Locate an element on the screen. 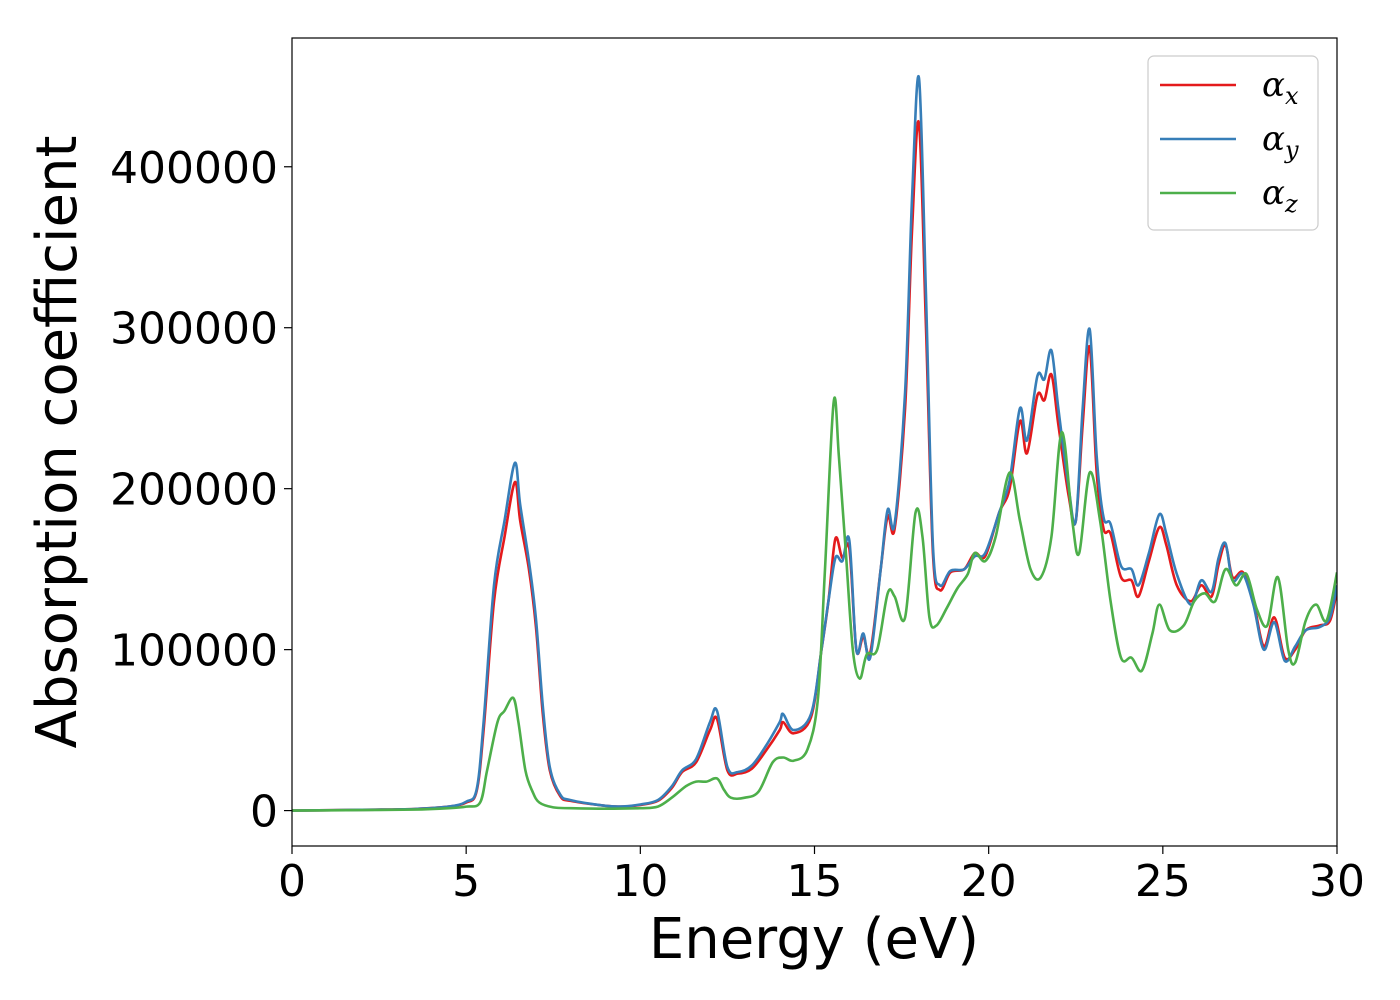 The height and width of the screenshot is (1000, 1400). y-tick-label: 300000 is located at coordinates (194, 329).